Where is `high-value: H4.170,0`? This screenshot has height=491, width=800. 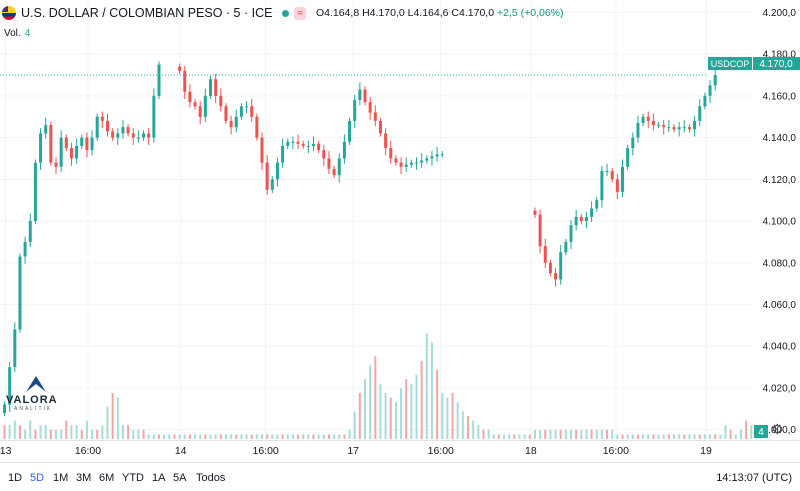
high-value: H4.170,0 is located at coordinates (383, 13).